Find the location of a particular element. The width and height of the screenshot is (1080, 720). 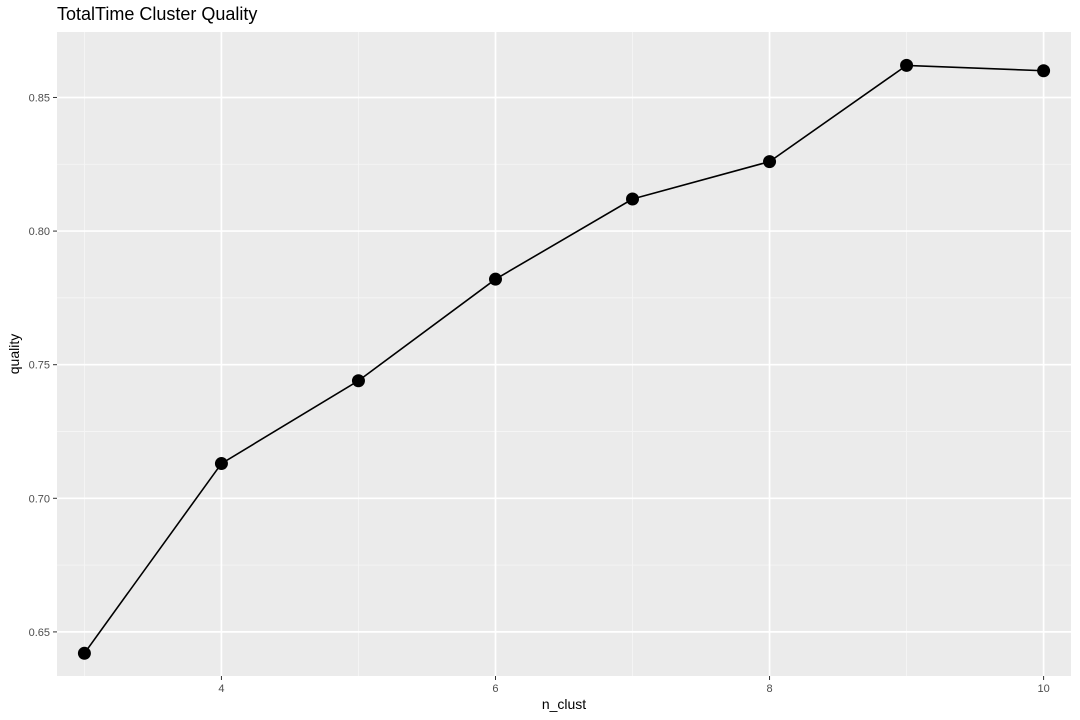

x-tick-label: 4 is located at coordinates (221, 689).